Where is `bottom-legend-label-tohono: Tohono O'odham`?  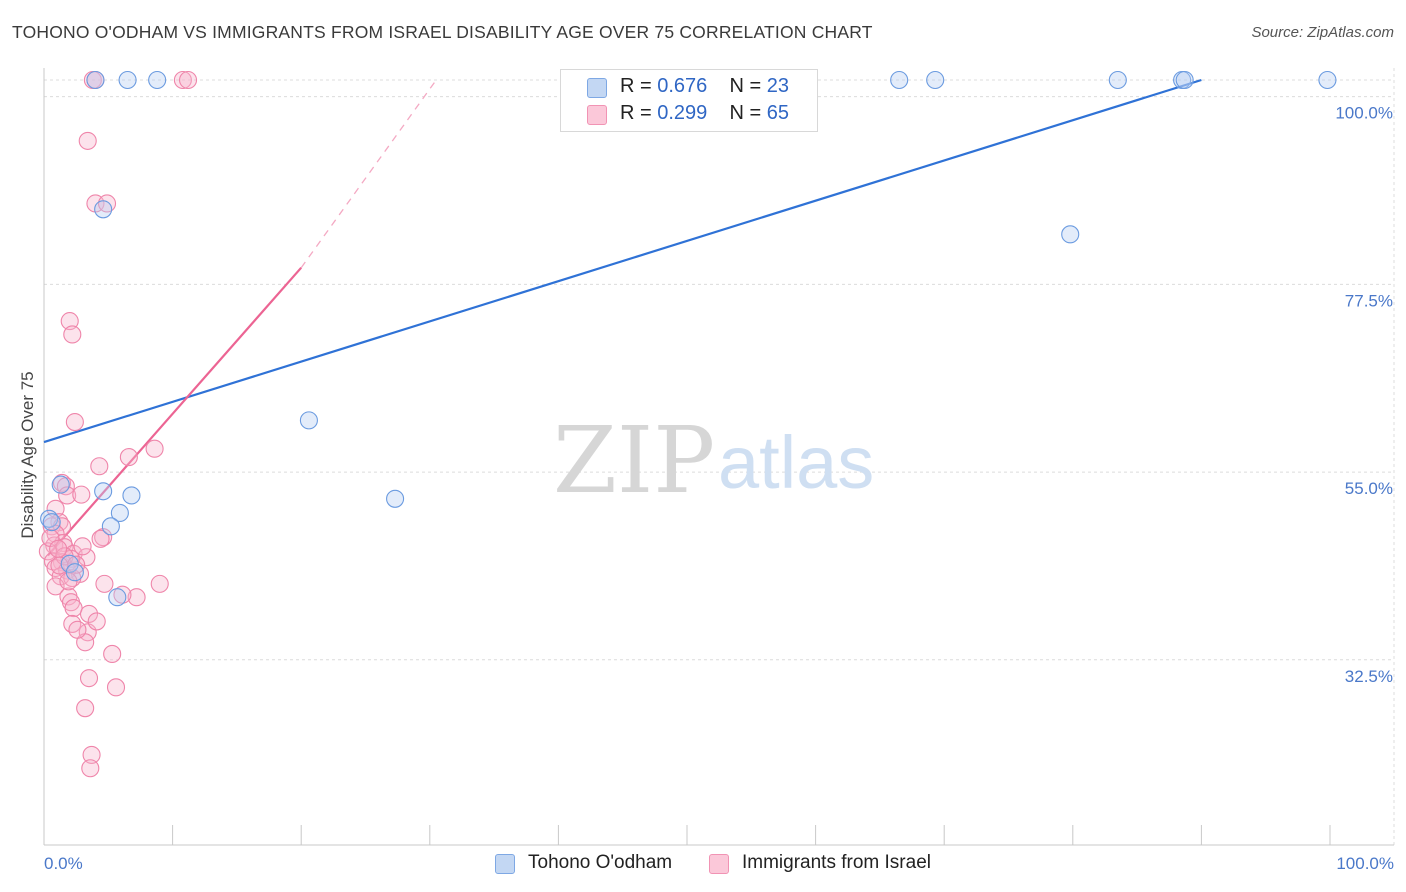 bottom-legend-label-tohono: Tohono O'odham is located at coordinates (600, 862).